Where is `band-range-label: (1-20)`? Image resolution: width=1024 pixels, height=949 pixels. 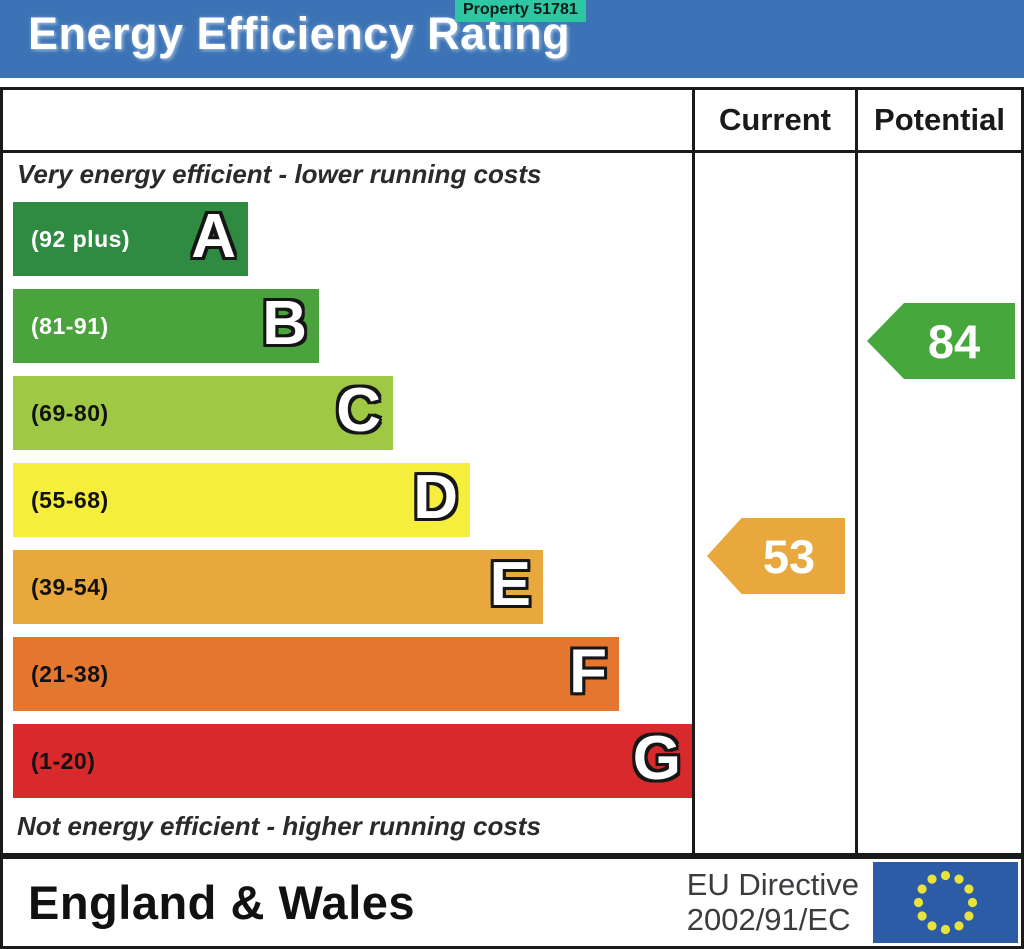 band-range-label: (1-20) is located at coordinates (63, 760).